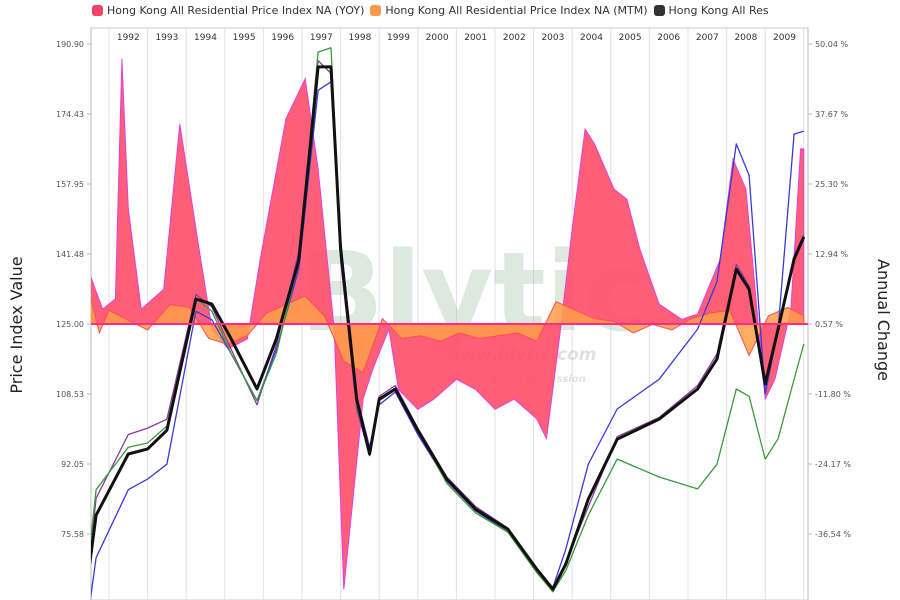 This screenshot has height=600, width=900. Describe the element at coordinates (514, 38) in the screenshot. I see `x-tick-label: 2002` at that location.